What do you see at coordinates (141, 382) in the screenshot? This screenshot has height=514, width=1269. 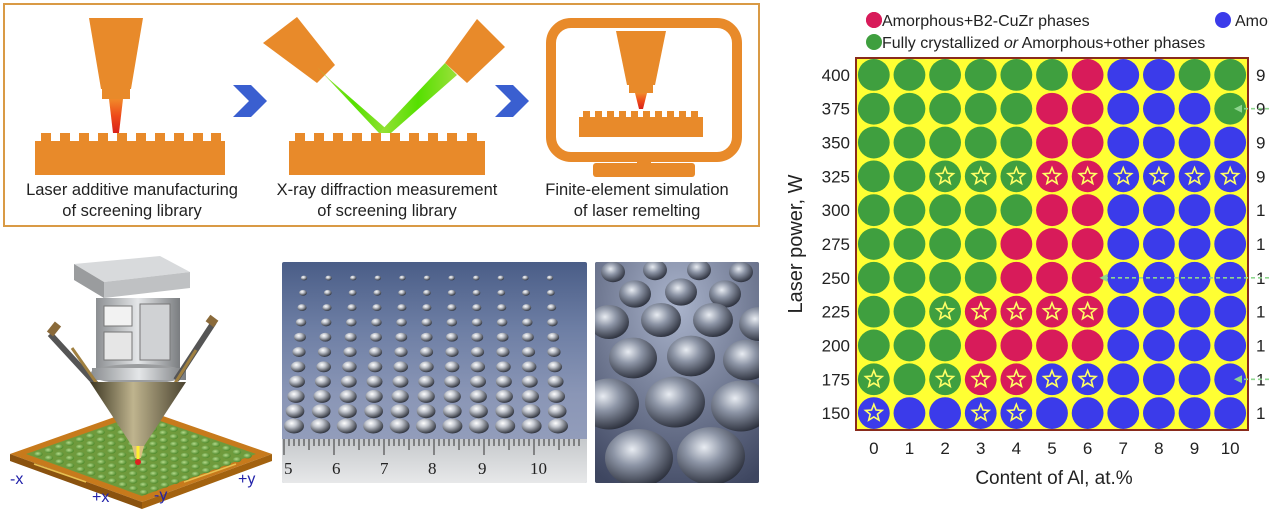 I see `deposition-head-icon: -x +x -y +y` at bounding box center [141, 382].